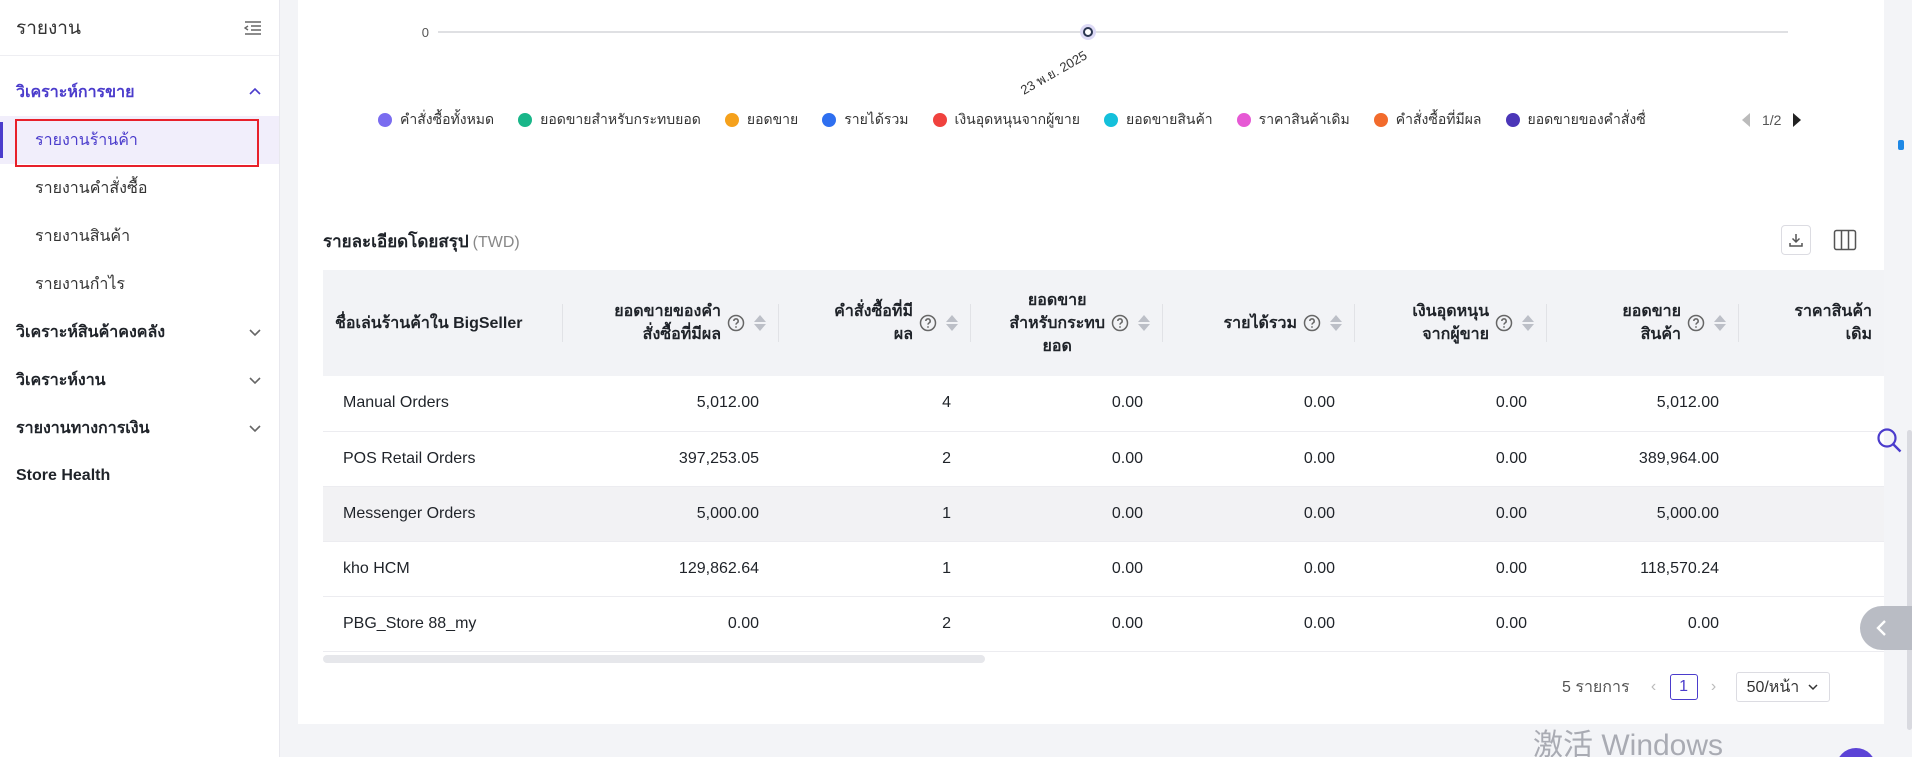 The height and width of the screenshot is (757, 1912). What do you see at coordinates (139, 140) in the screenshot?
I see `sidebar-item-store-report: รายงานร้านค้า` at bounding box center [139, 140].